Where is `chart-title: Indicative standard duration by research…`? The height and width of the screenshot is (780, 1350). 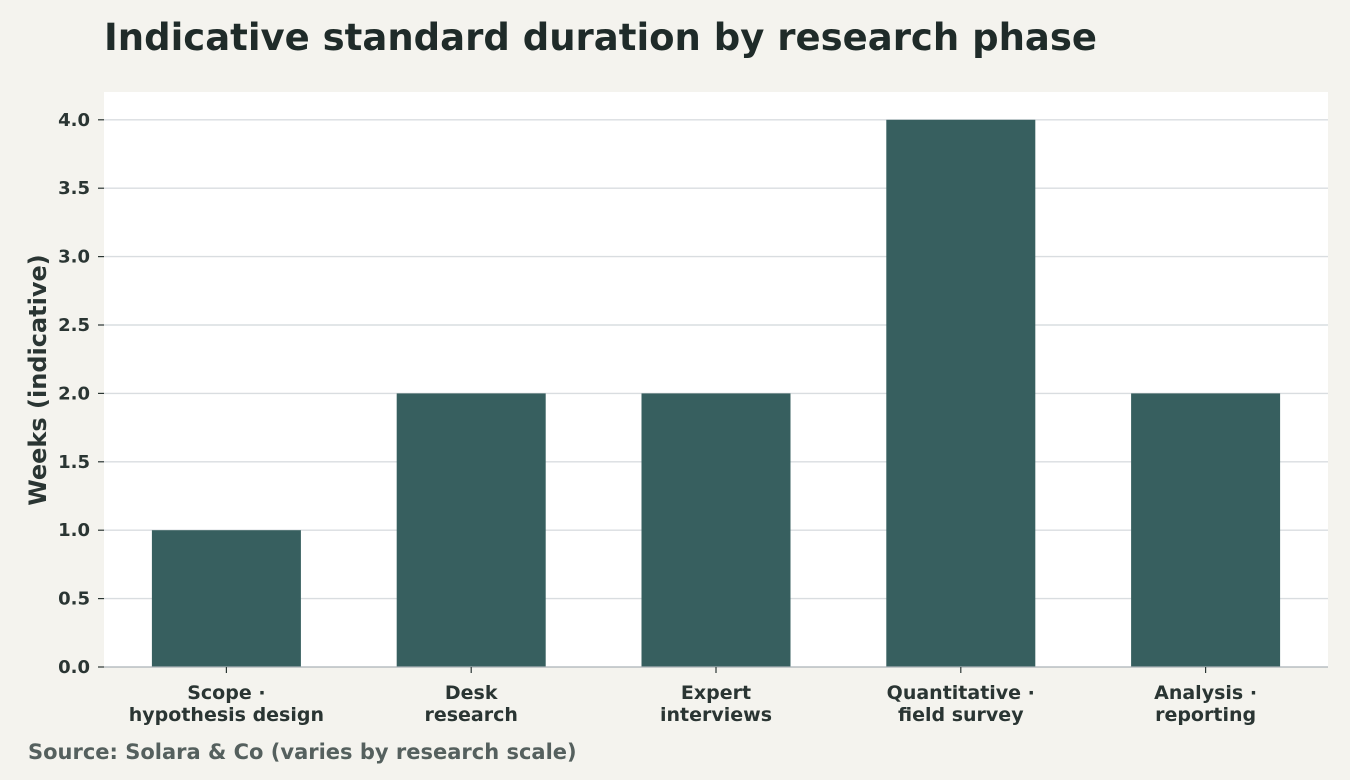 chart-title: Indicative standard duration by research… is located at coordinates (601, 37).